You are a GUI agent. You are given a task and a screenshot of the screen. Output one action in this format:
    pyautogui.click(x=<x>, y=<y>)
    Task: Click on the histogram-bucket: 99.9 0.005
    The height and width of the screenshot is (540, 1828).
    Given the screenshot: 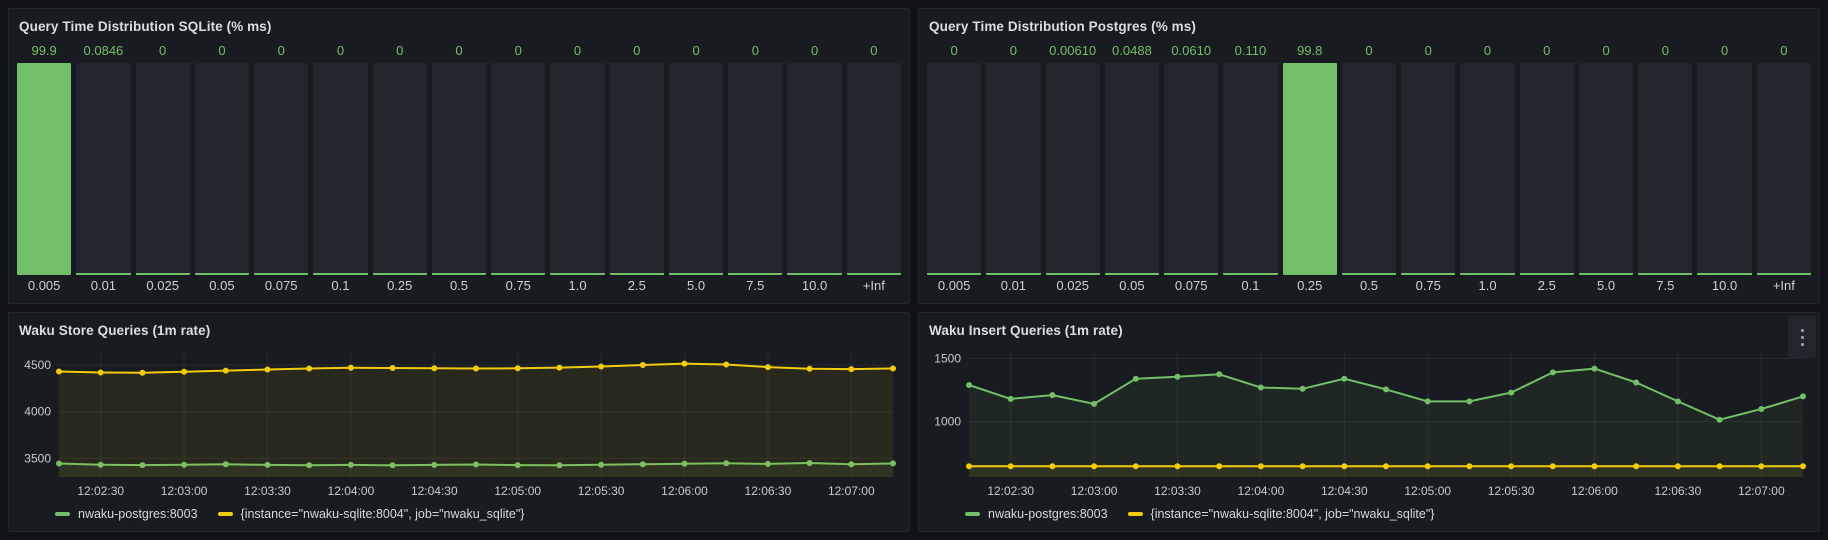 What is the action you would take?
    pyautogui.click(x=44, y=168)
    